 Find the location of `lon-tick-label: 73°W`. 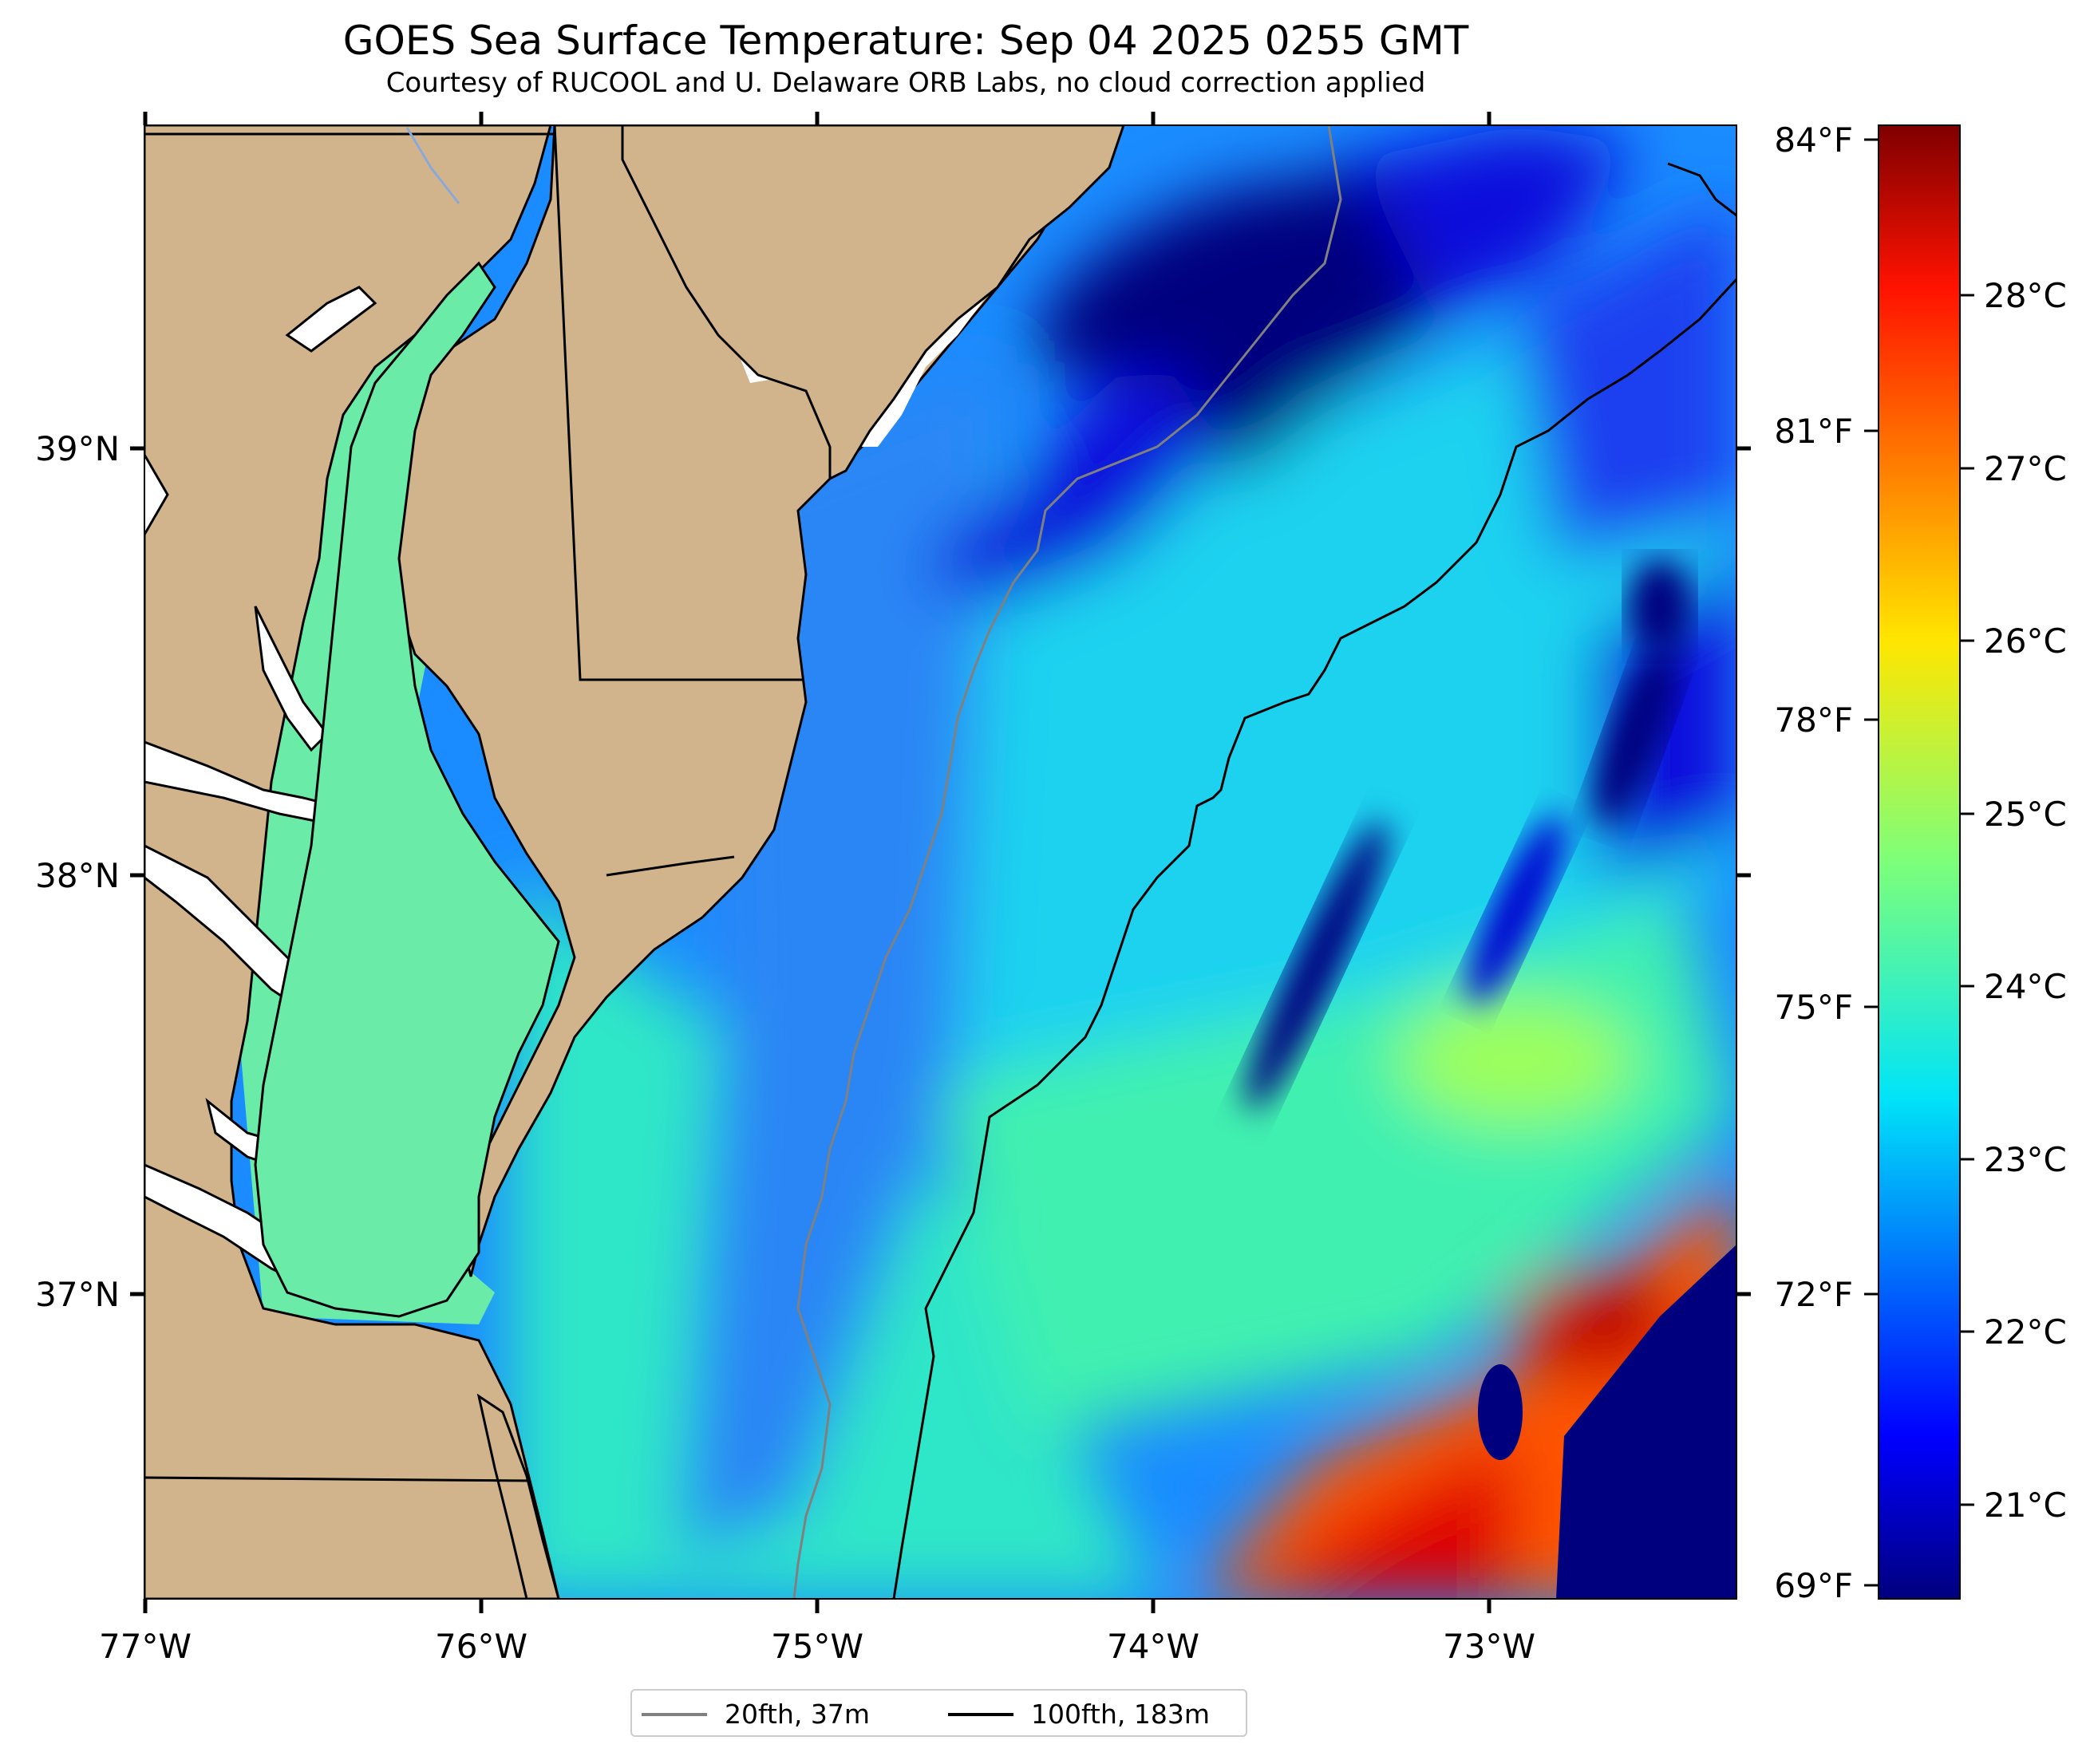

lon-tick-label: 73°W is located at coordinates (1489, 1646).